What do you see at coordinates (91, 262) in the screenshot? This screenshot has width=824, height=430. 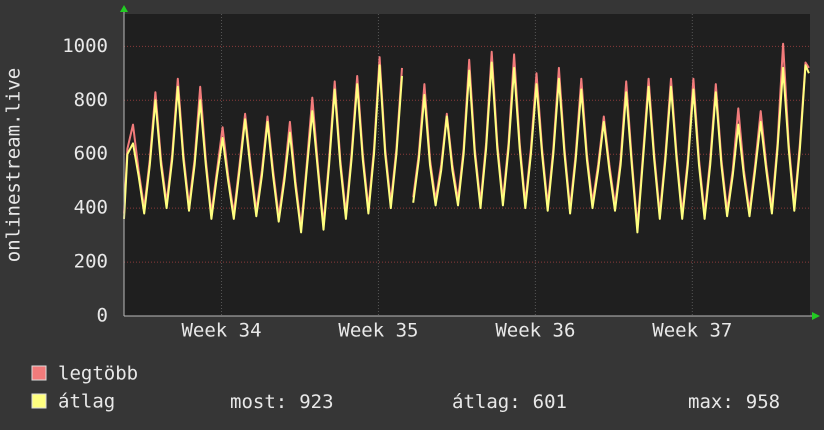 I see `y-tick-label: 200` at bounding box center [91, 262].